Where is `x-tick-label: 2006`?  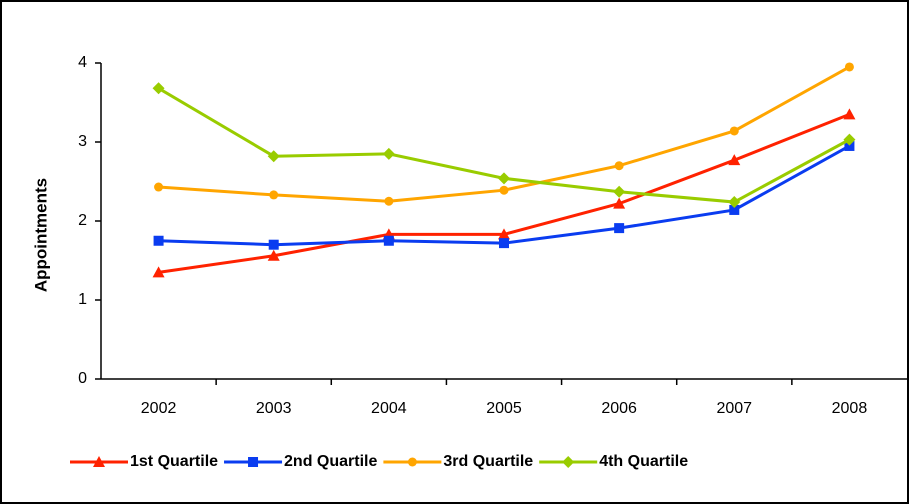 x-tick-label: 2006 is located at coordinates (619, 408).